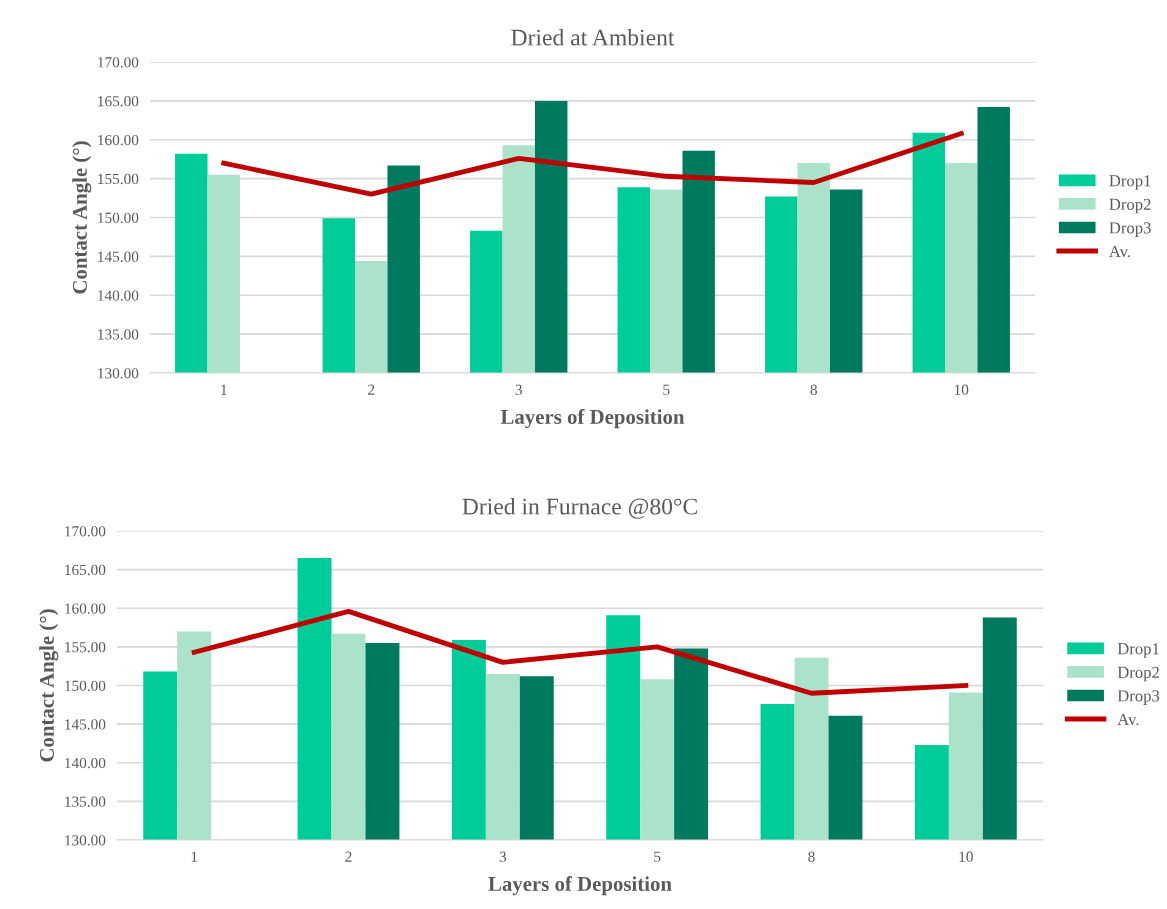 The image size is (1167, 909). I want to click on chart-title: Dried in Furnace @80°C, so click(579, 508).